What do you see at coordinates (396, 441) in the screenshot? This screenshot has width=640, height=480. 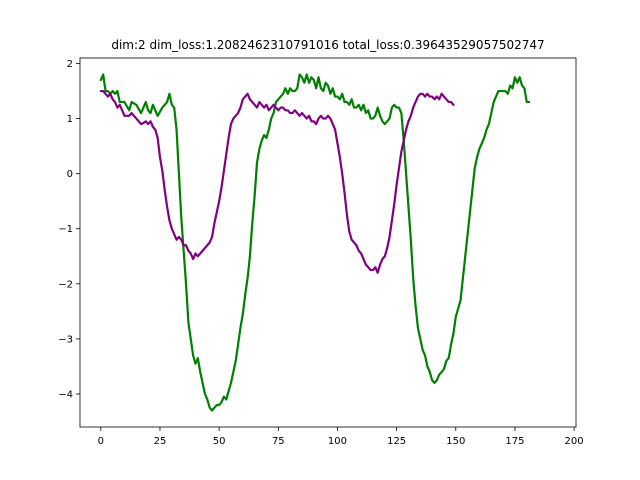 I see `x-tick-label: 125` at bounding box center [396, 441].